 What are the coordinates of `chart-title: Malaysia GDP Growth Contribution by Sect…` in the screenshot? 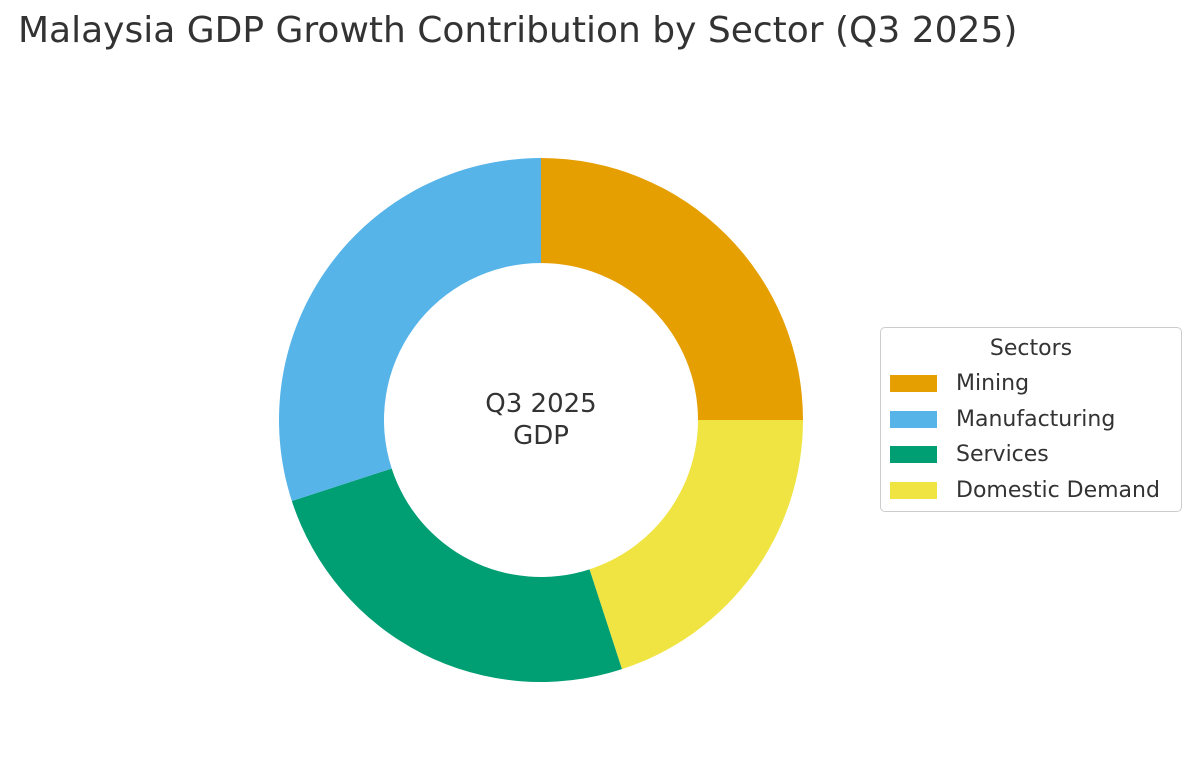 It's located at (518, 30).